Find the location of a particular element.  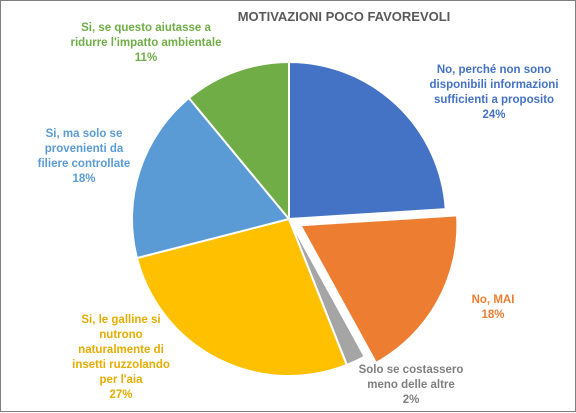

slice-percent: 24% is located at coordinates (494, 115).